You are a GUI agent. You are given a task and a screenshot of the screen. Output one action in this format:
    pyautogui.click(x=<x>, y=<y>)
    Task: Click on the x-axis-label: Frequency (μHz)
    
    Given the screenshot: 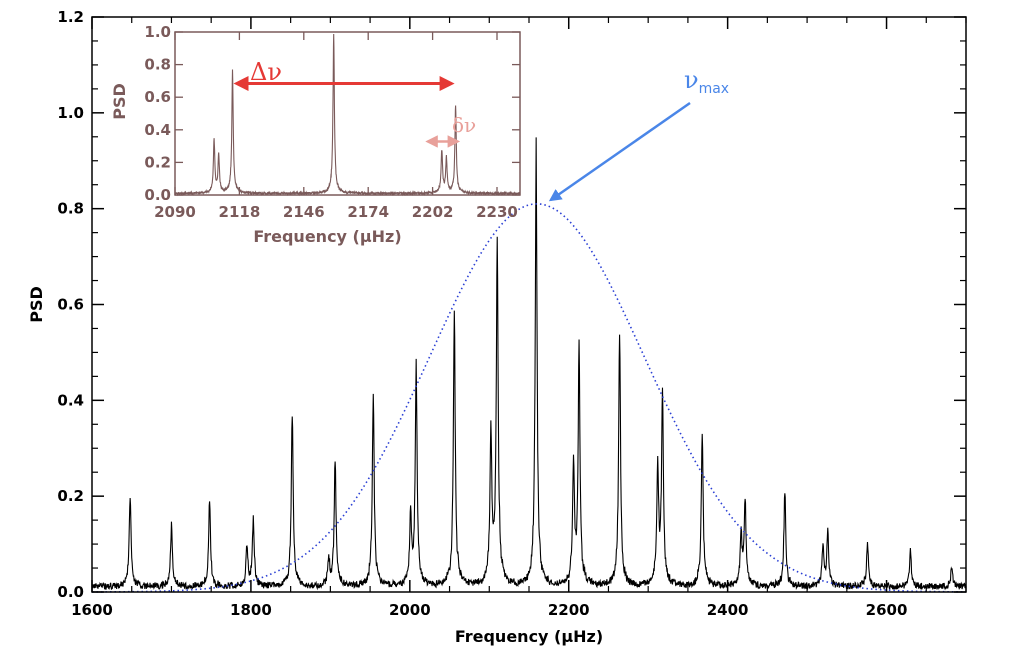 What is the action you would take?
    pyautogui.click(x=529, y=636)
    